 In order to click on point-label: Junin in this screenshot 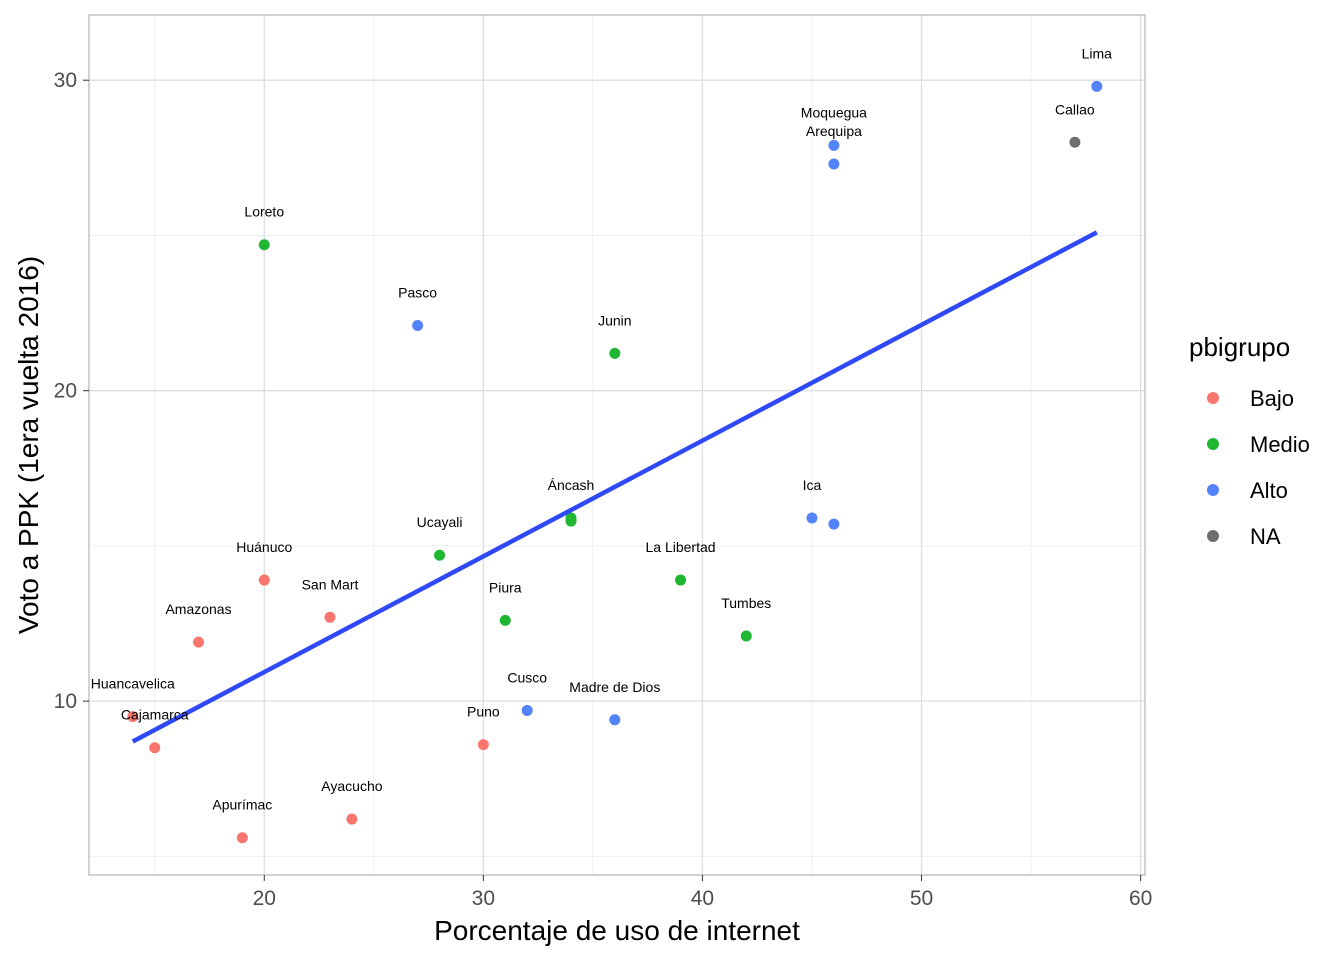, I will do `click(614, 320)`.